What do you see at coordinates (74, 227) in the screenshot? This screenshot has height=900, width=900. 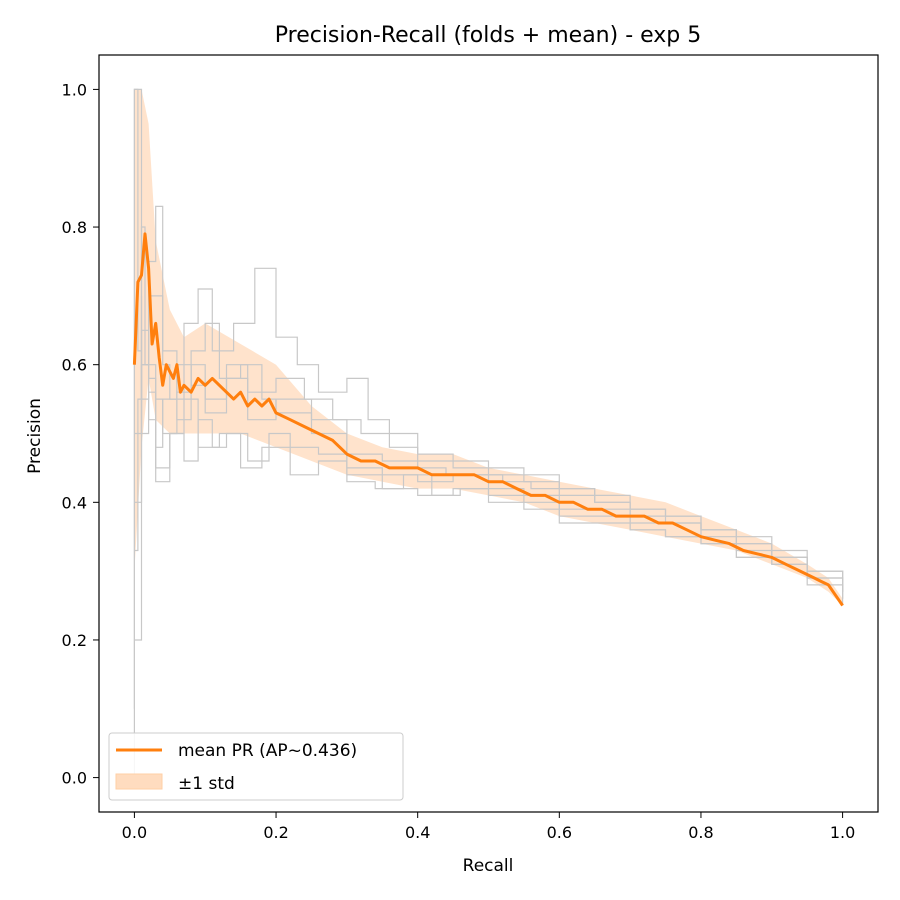 I see `y-tick-label: 0.8` at bounding box center [74, 227].